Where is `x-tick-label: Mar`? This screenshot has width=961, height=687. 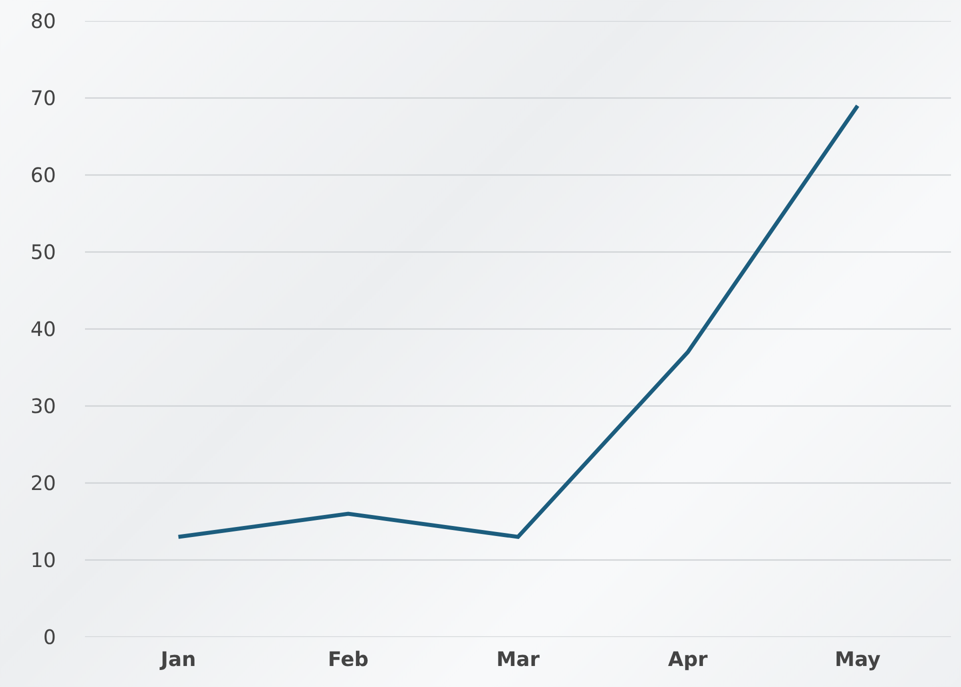 x-tick-label: Mar is located at coordinates (518, 659).